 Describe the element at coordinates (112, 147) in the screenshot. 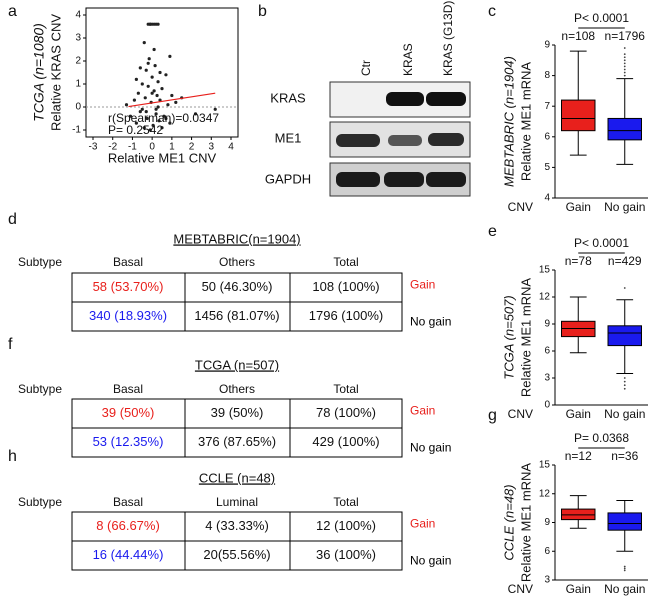

I see `x-tick-label: -2` at that location.